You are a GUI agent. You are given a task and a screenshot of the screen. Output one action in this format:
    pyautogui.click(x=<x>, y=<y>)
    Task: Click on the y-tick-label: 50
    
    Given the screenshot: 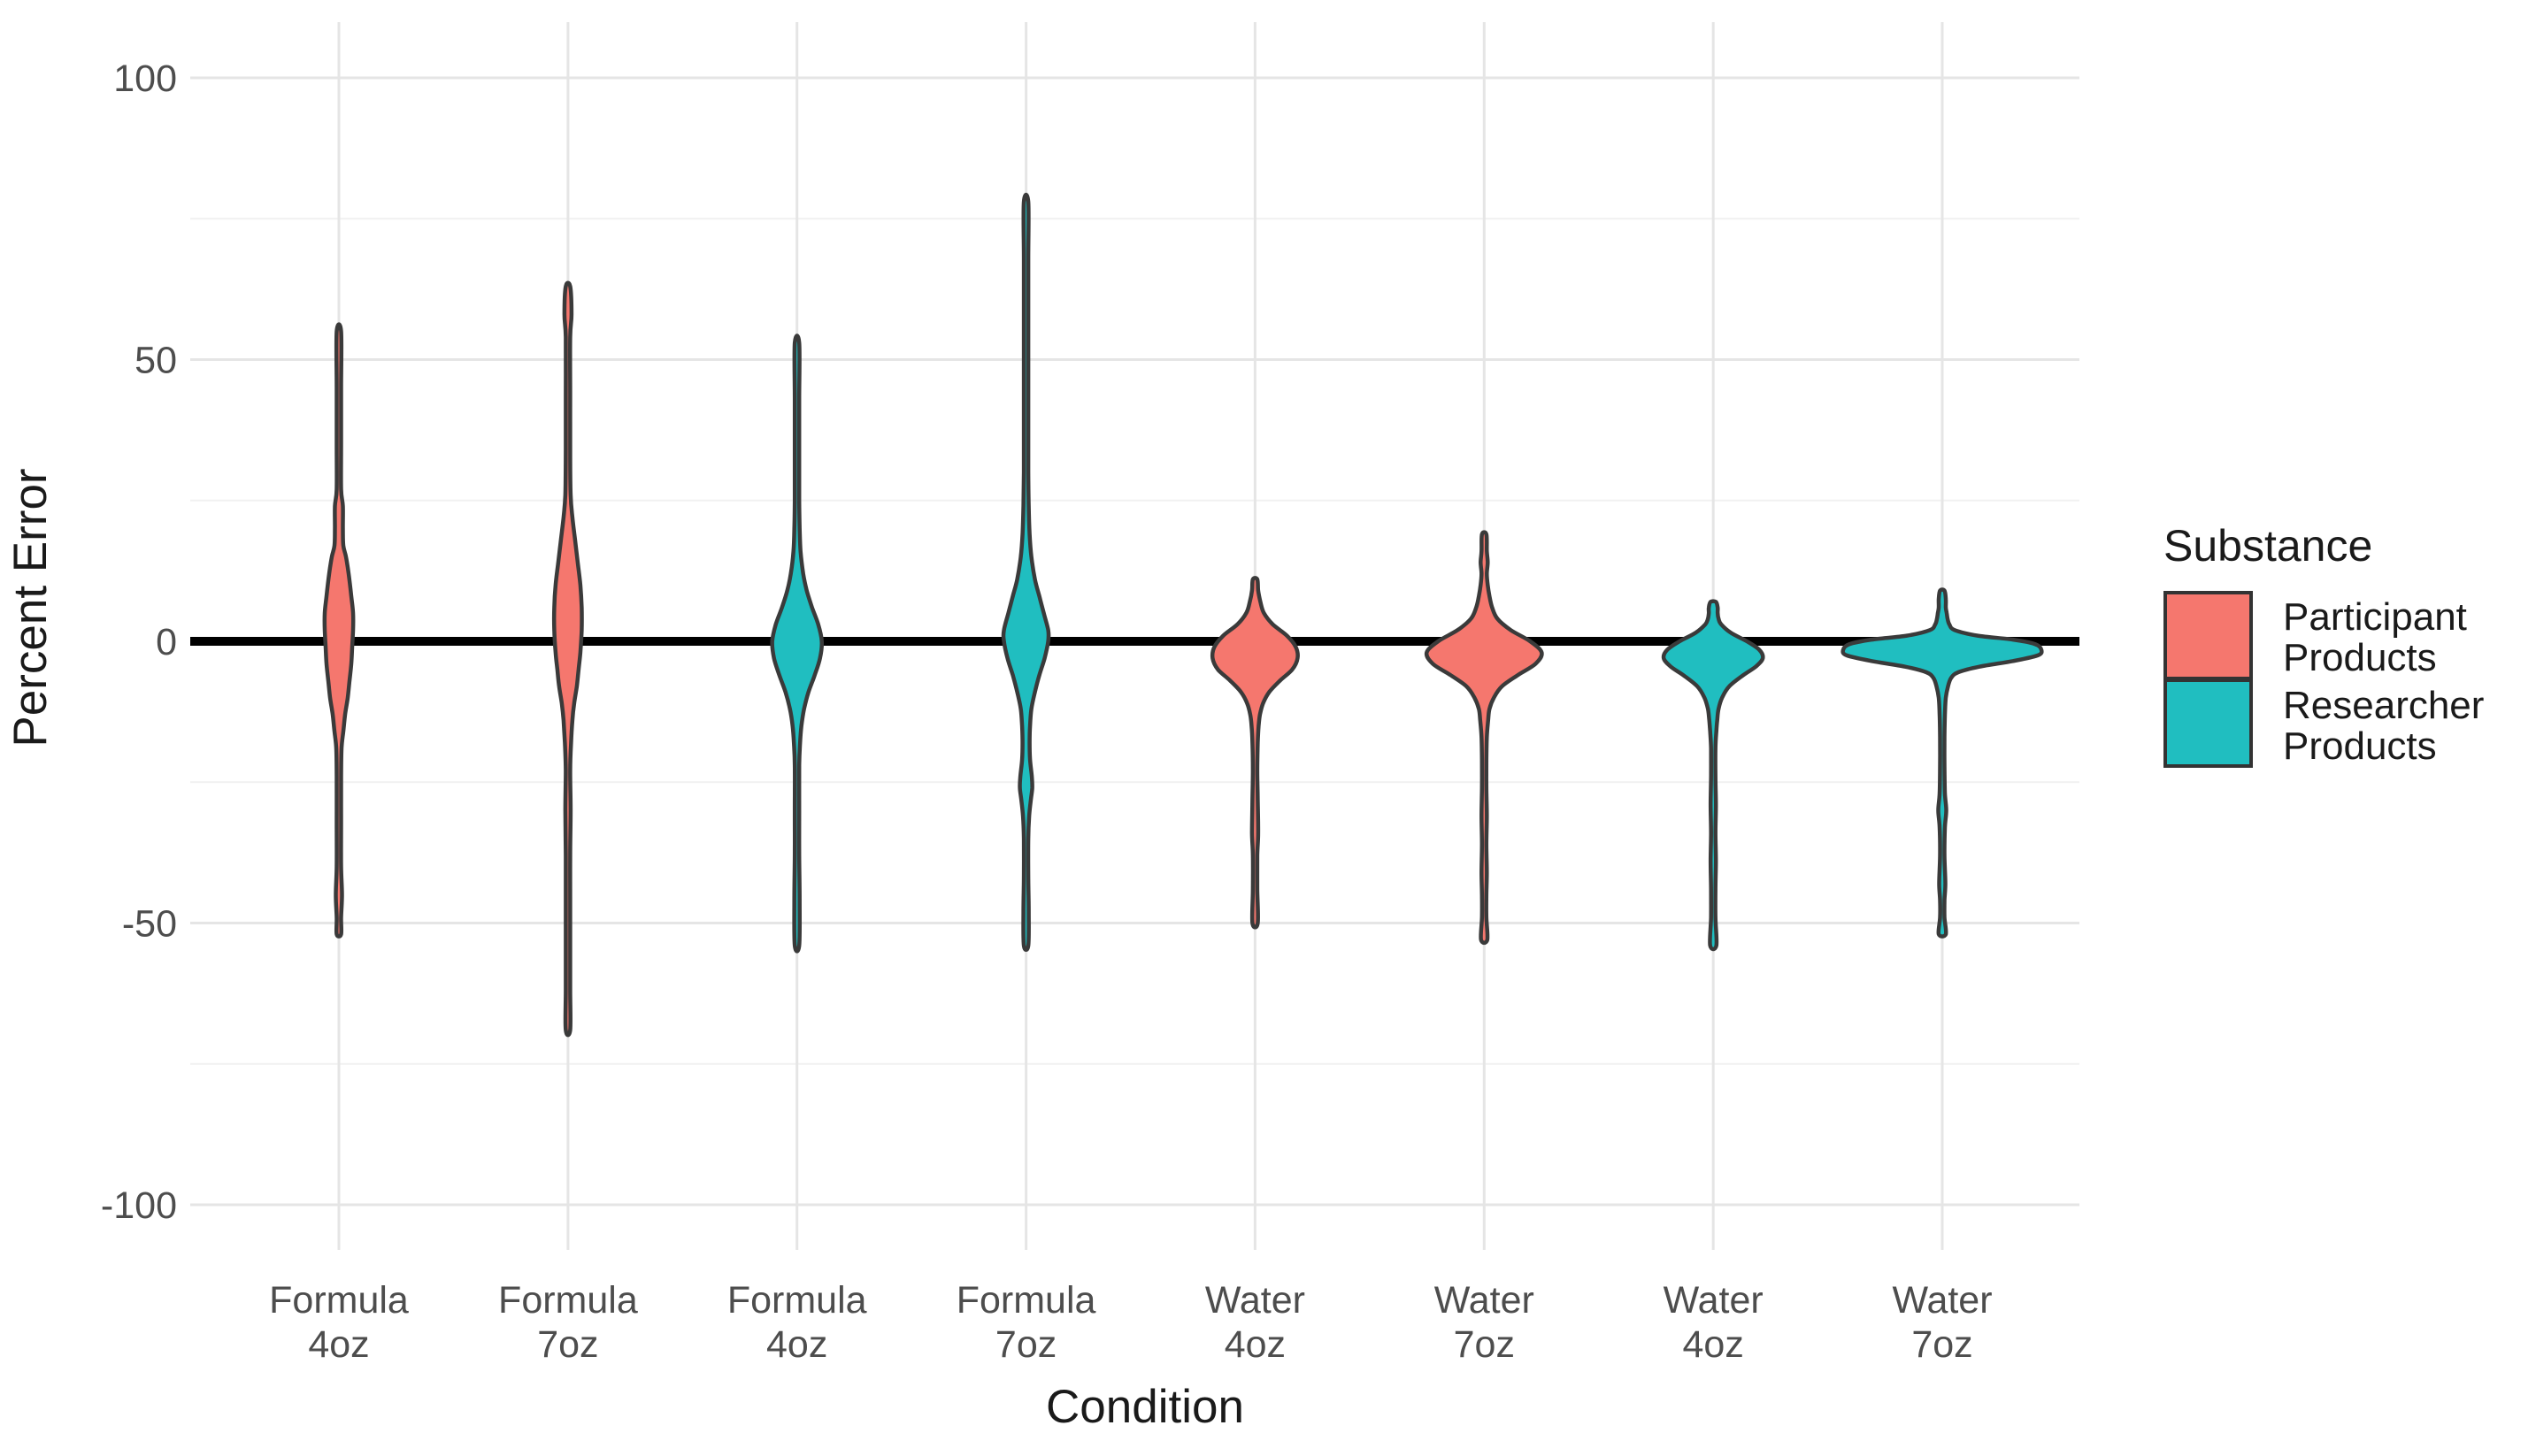 What is the action you would take?
    pyautogui.click(x=156, y=361)
    